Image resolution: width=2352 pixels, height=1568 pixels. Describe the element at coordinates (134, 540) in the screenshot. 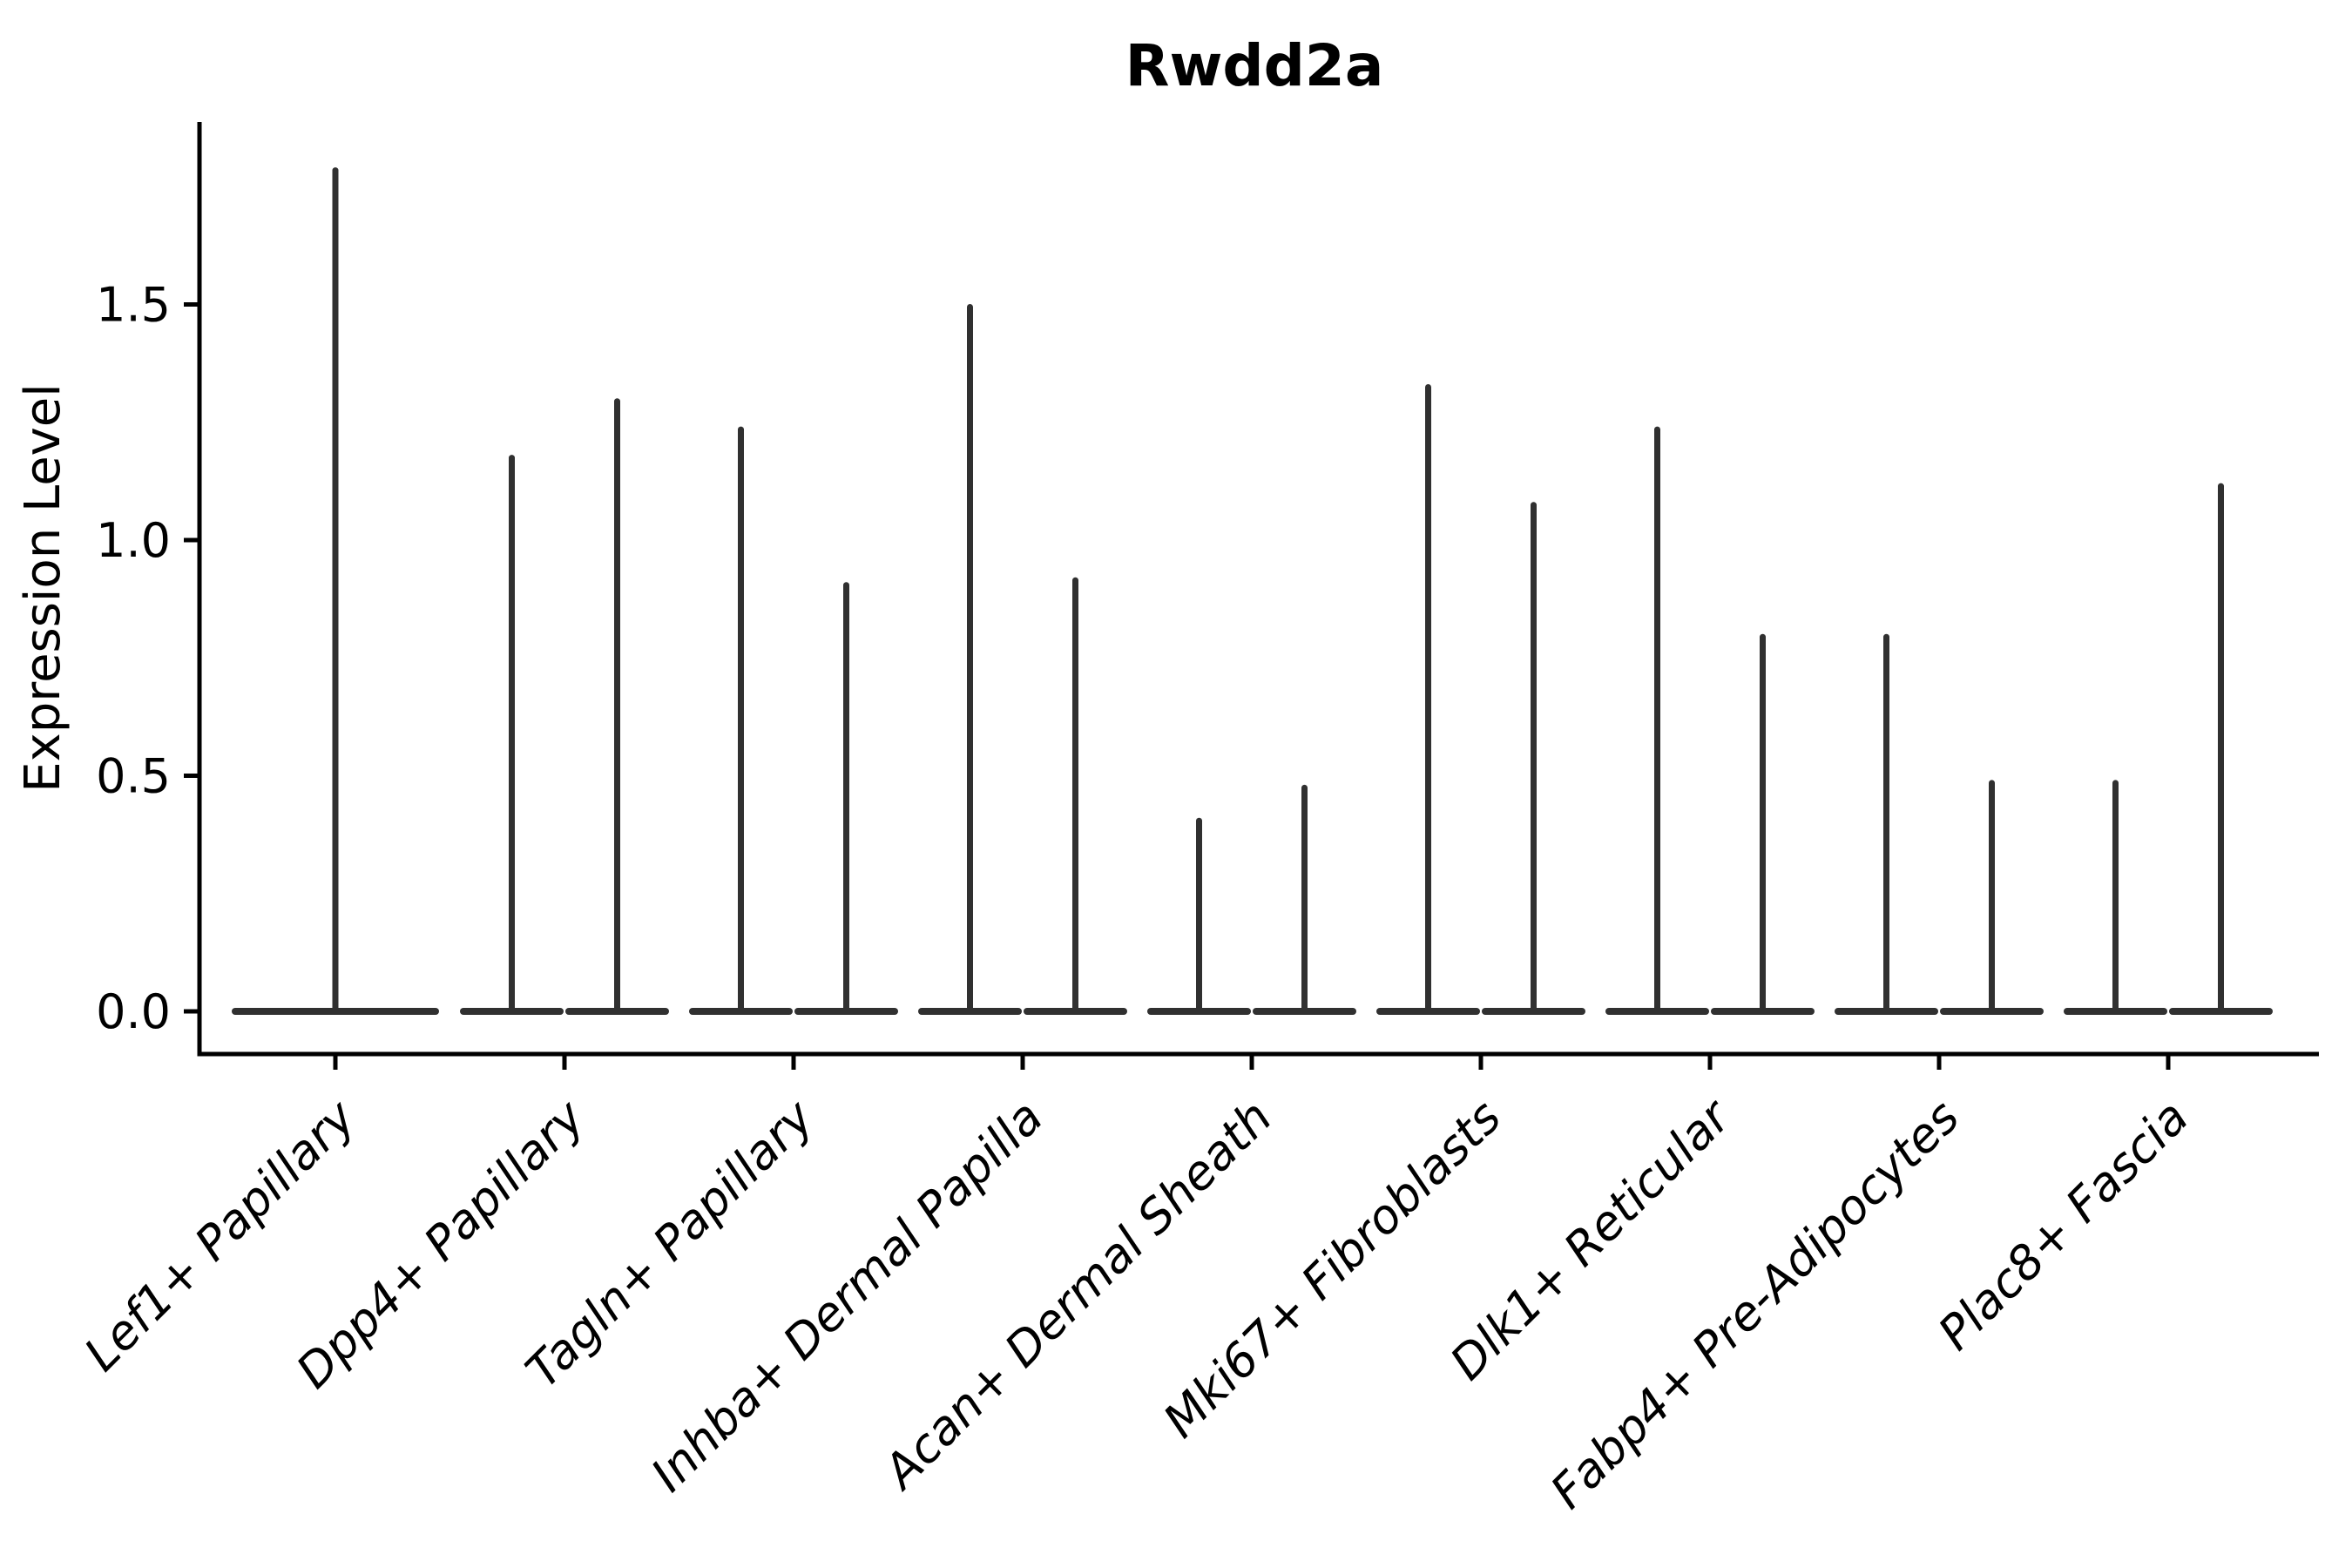

I see `y-tick-label: 1.0` at that location.